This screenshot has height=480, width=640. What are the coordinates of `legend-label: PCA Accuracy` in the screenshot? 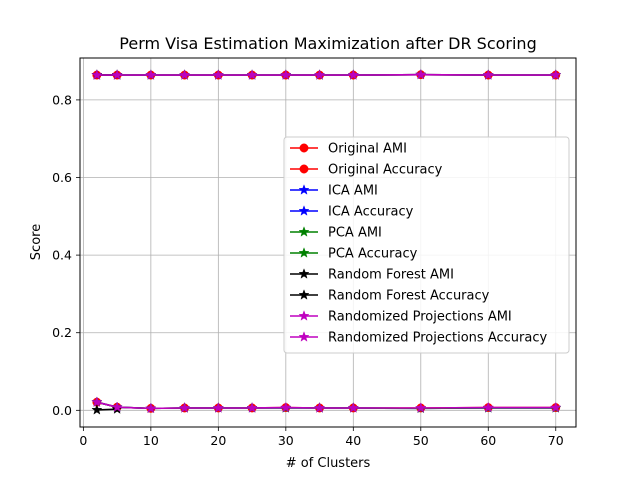 It's located at (373, 254).